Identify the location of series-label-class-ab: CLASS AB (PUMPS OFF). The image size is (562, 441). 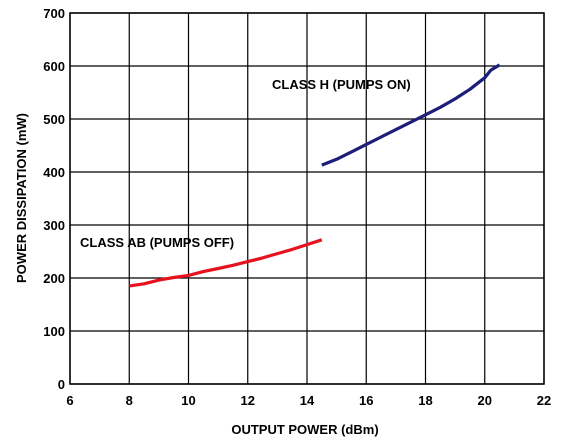
(157, 242).